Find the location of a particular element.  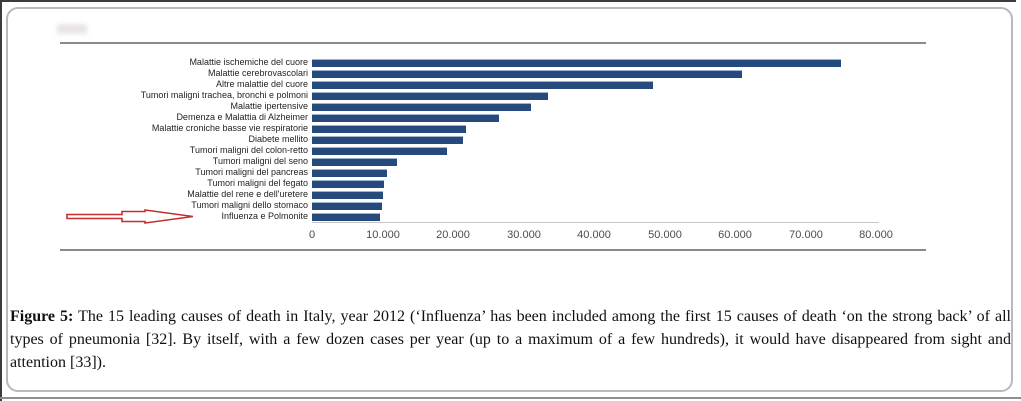

faded-watermark is located at coordinates (72, 29).